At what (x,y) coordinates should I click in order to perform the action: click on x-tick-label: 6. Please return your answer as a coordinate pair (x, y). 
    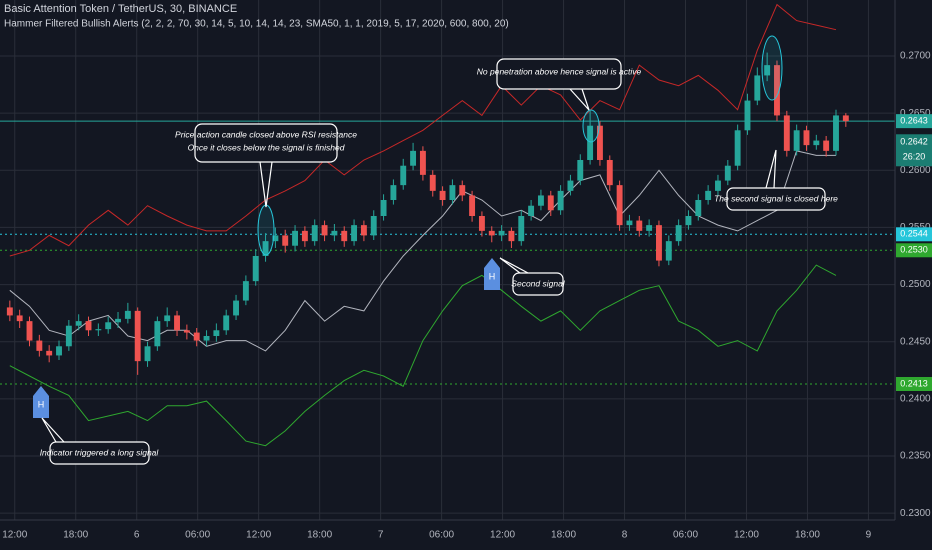
    Looking at the image, I should click on (137, 535).